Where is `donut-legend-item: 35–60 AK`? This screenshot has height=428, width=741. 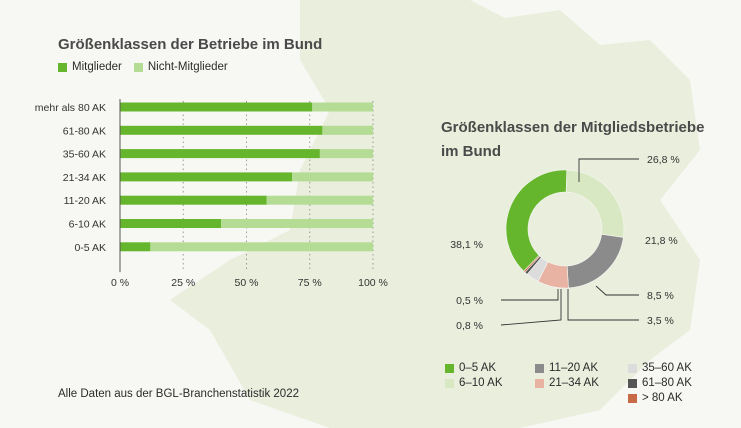 donut-legend-item: 35–60 AK is located at coordinates (660, 368).